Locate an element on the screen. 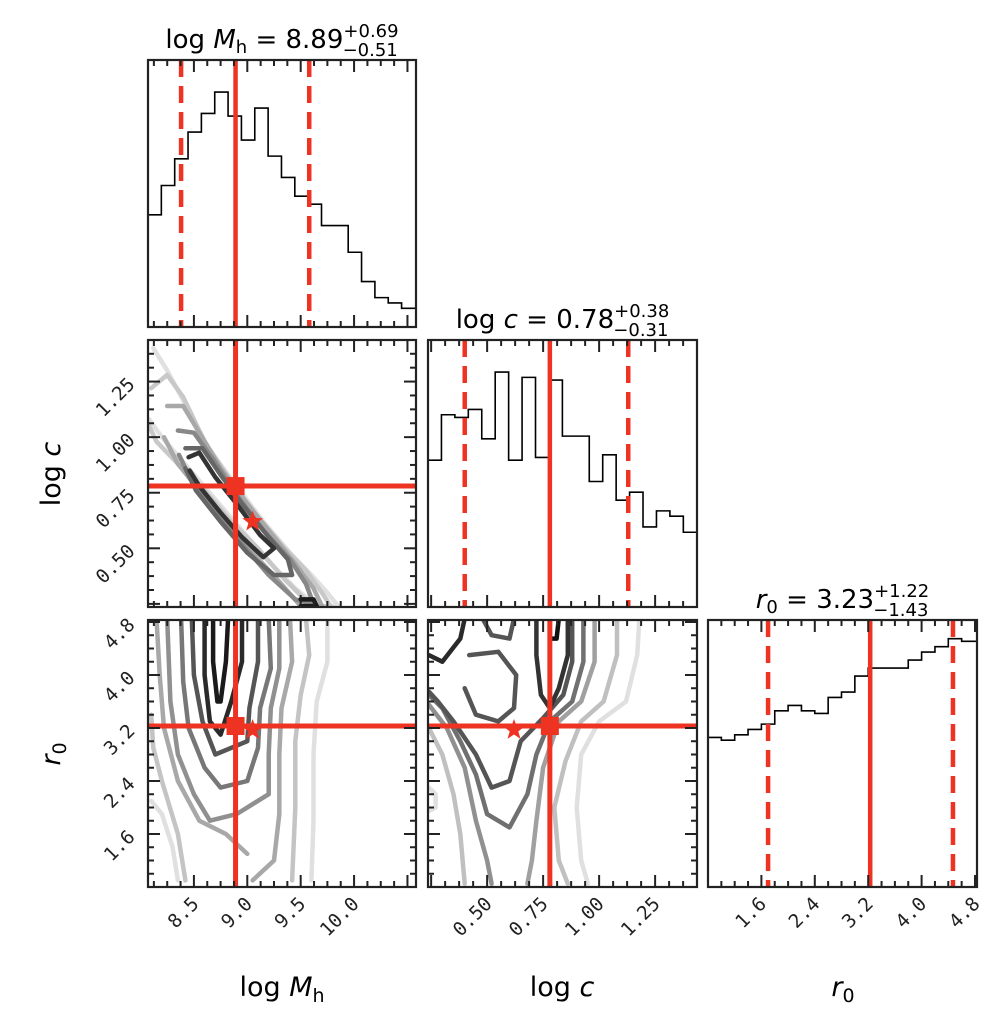 This screenshot has height=1018, width=1008. contour-panel-logc_vs_logMh is located at coordinates (282, 473).